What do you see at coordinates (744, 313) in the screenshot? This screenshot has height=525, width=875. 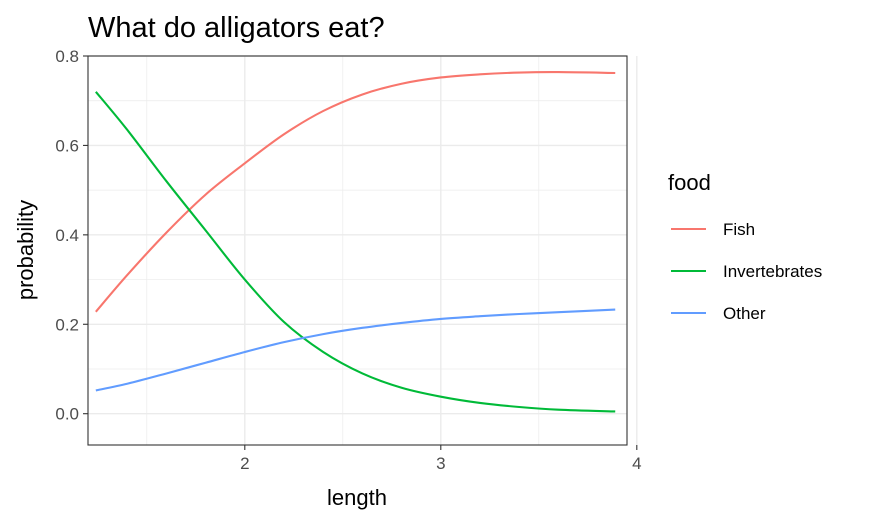 I see `legend-label-other: Other` at bounding box center [744, 313].